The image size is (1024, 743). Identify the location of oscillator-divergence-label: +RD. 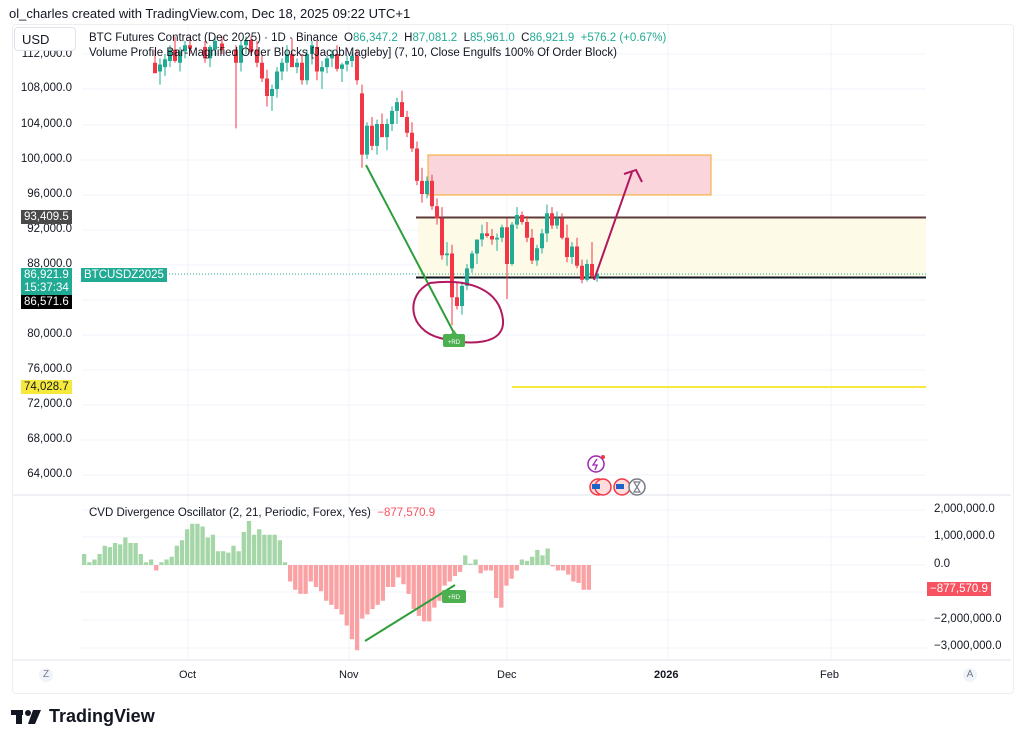
(454, 596).